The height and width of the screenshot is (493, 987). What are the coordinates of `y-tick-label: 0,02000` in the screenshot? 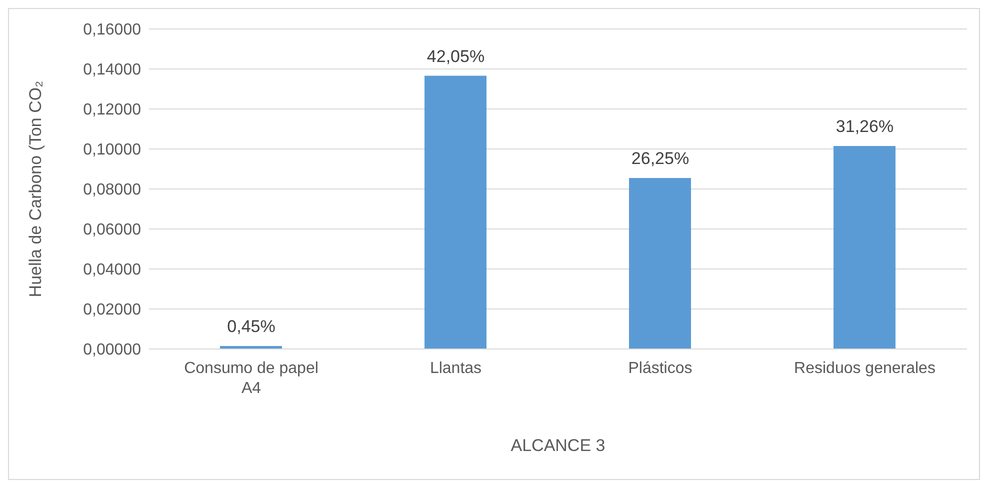 It's located at (112, 310).